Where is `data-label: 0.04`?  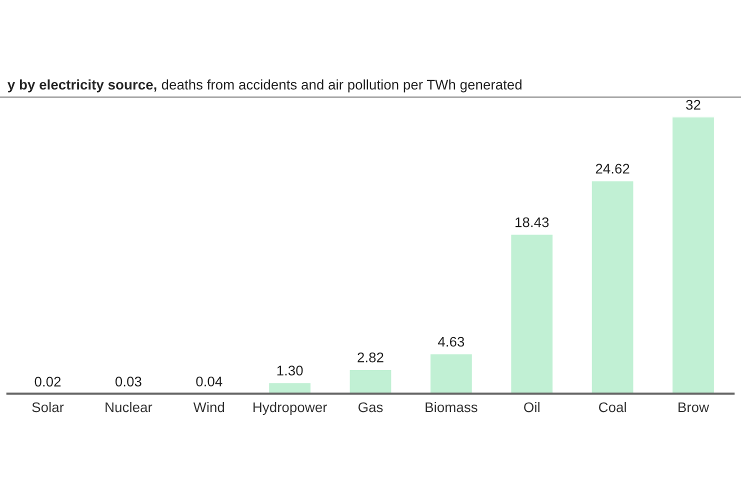
data-label: 0.04 is located at coordinates (209, 381).